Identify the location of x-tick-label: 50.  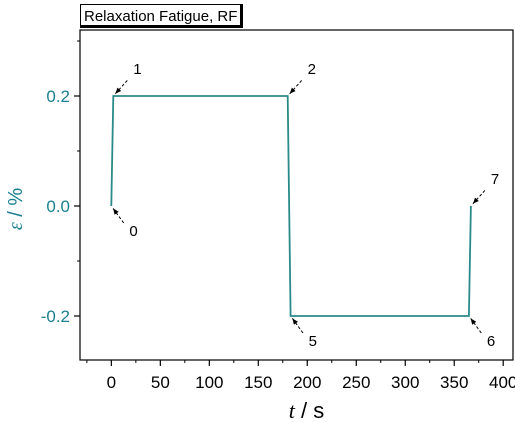
(160, 382).